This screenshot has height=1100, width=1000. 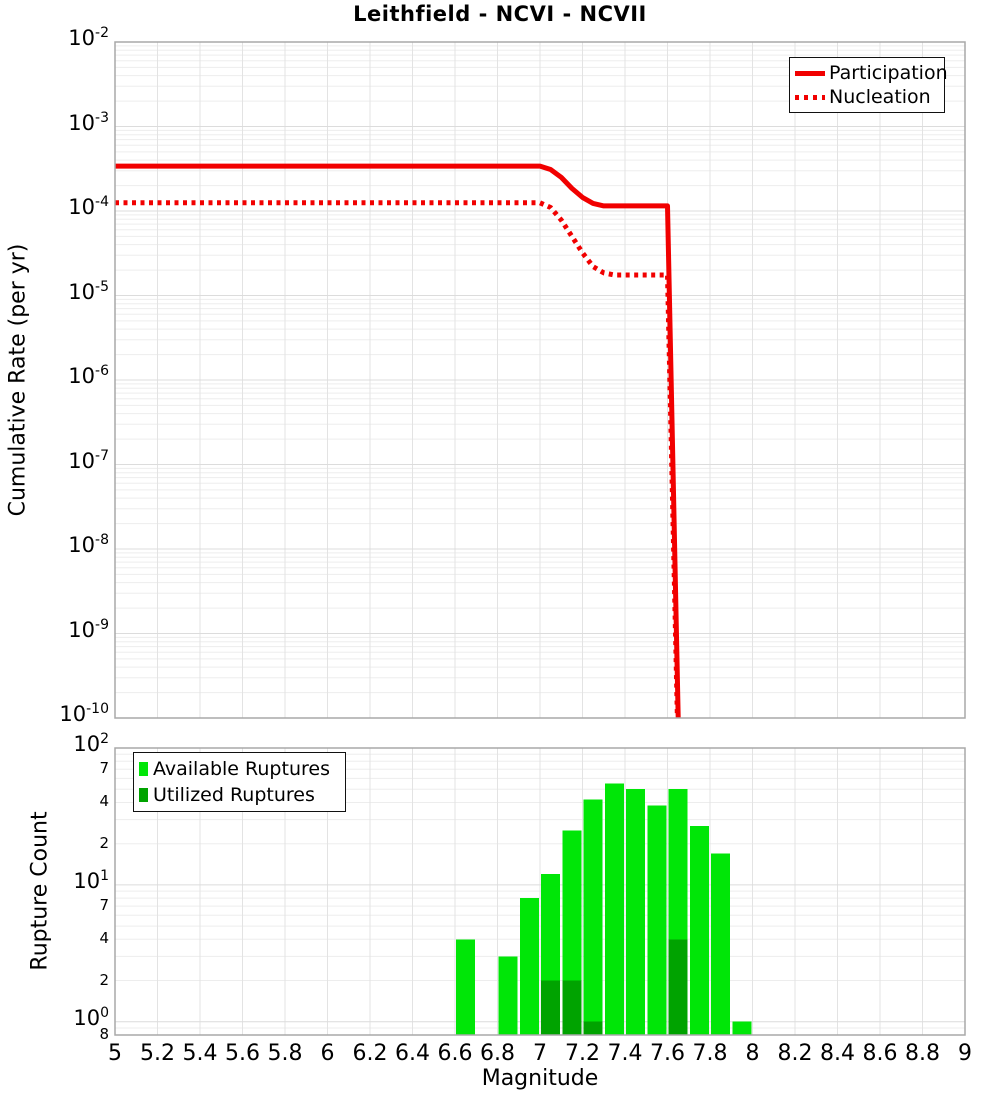 What do you see at coordinates (540, 1078) in the screenshot?
I see `x-axis-label-magnitude: Magnitude` at bounding box center [540, 1078].